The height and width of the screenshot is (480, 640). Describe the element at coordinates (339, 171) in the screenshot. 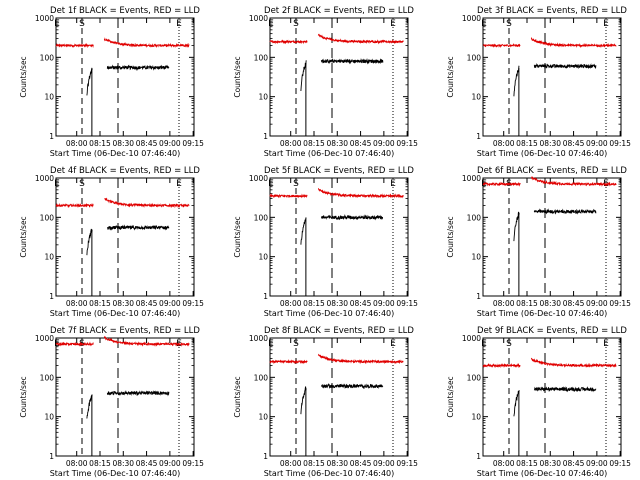

I see `panel-title: Det 5f BLACK = Events, RED = LLD` at that location.